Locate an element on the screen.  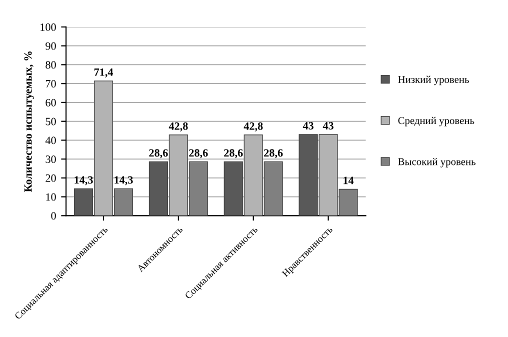
y-tick-label: 30 is located at coordinates (51, 160).